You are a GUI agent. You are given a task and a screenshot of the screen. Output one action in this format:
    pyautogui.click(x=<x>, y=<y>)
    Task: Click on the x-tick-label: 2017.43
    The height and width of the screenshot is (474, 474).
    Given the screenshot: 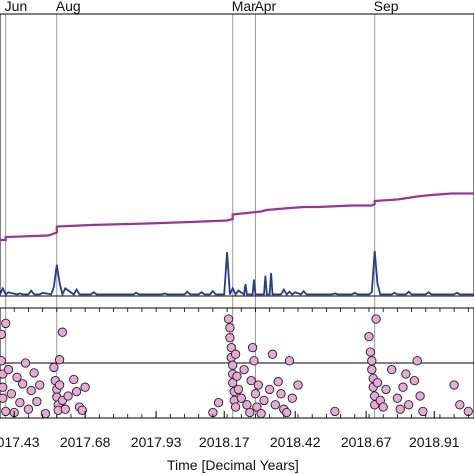 What is the action you would take?
    pyautogui.click(x=20, y=442)
    